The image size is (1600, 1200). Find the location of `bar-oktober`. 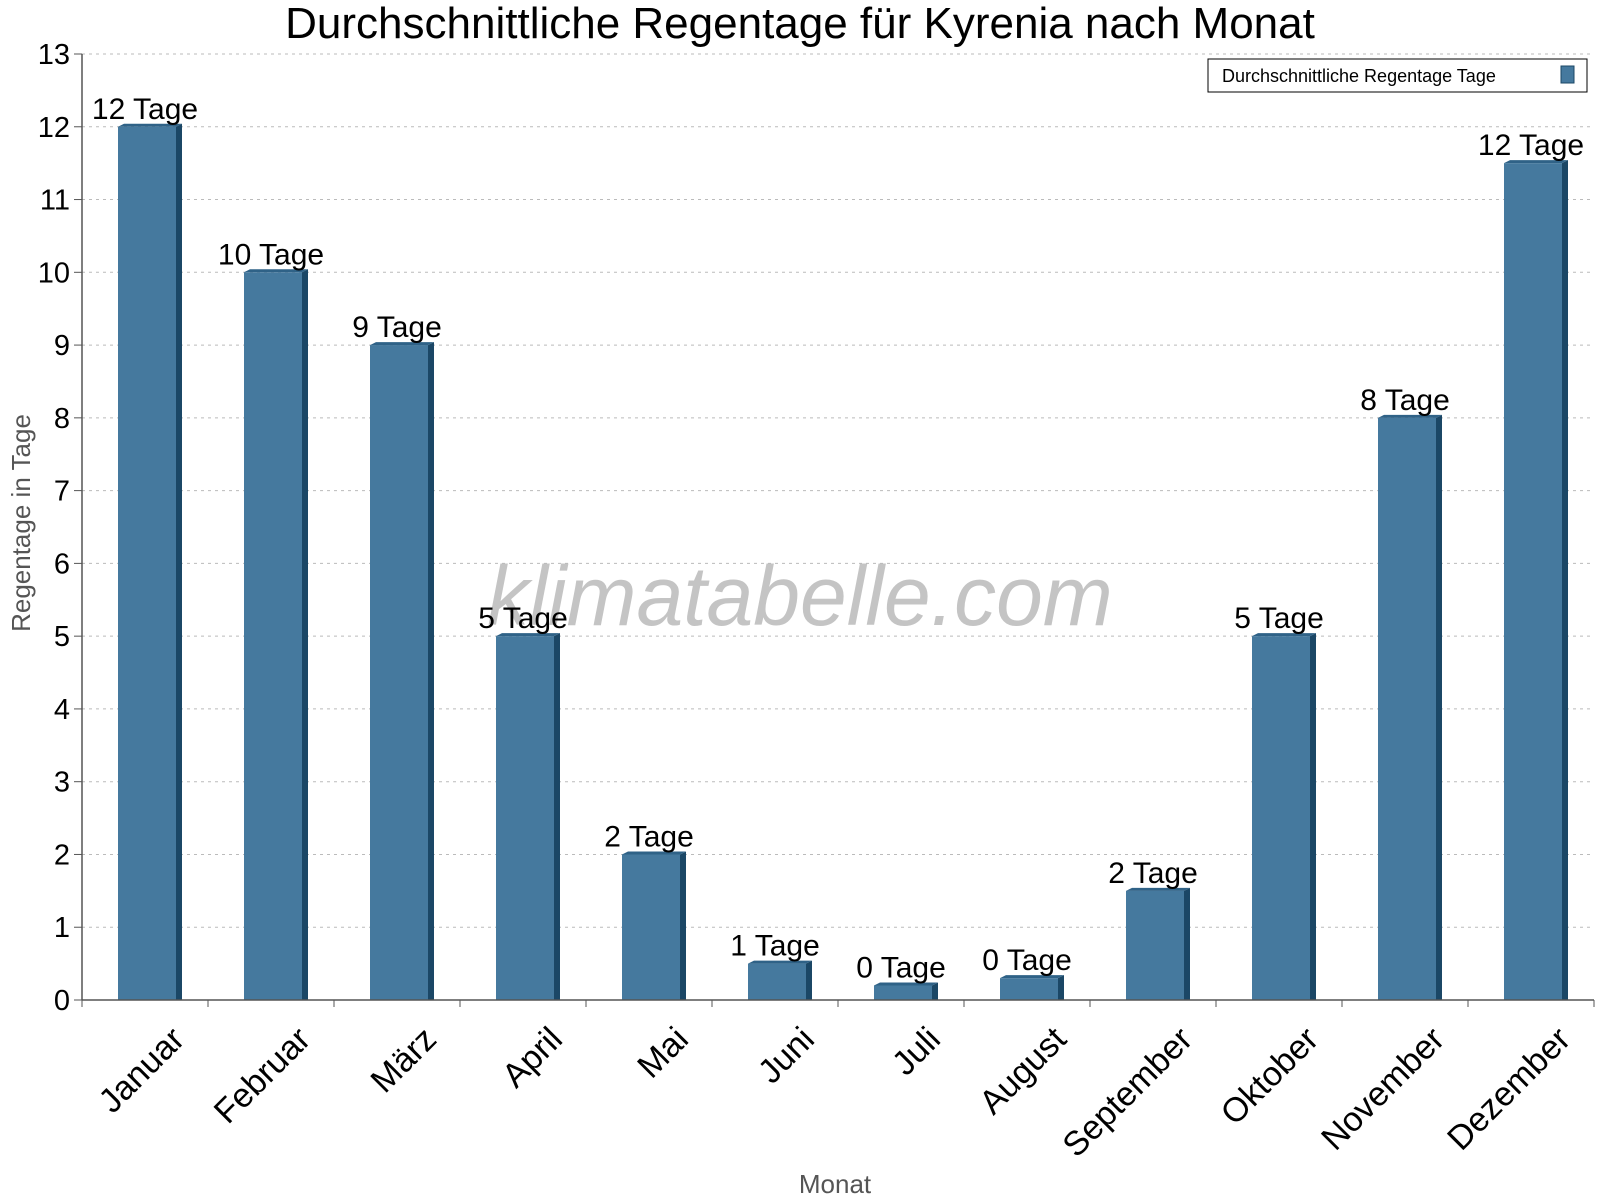

bar-oktober is located at coordinates (1284, 816).